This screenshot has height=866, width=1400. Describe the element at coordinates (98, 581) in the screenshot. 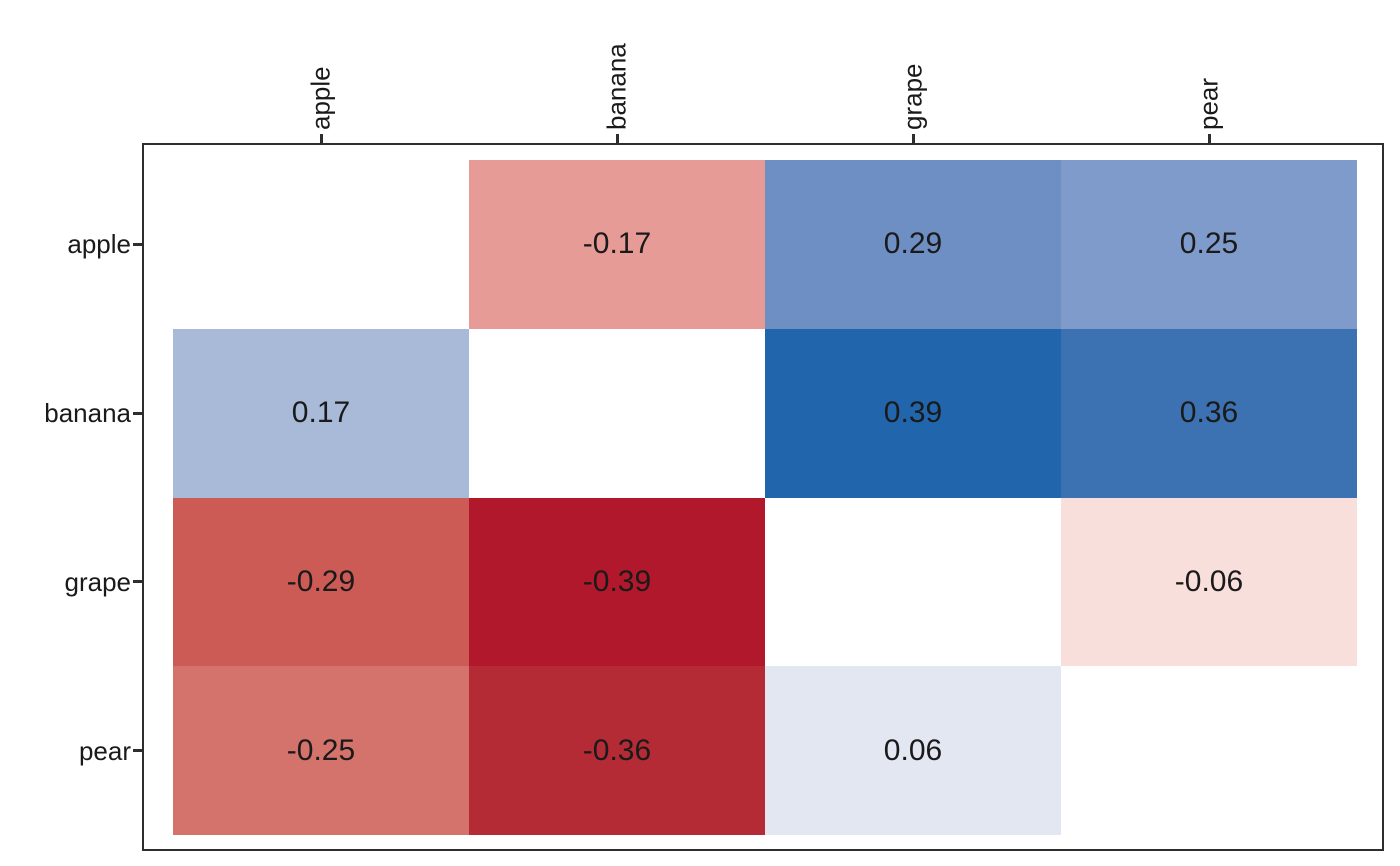

I see `y-axis-label-grape: grape` at that location.